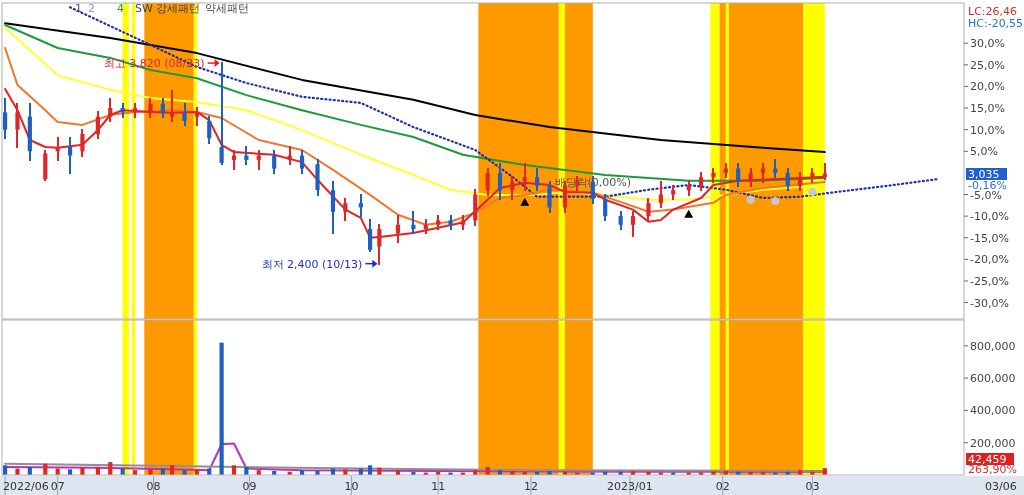 The width and height of the screenshot is (1024, 495). What do you see at coordinates (989, 238) in the screenshot?
I see `y-tick-label: -15,0%` at bounding box center [989, 238].